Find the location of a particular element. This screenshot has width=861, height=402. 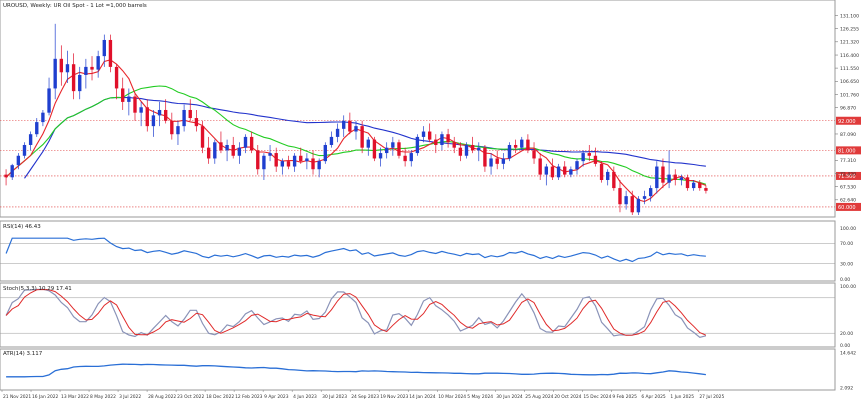

stoch-tick-label: 100.00 is located at coordinates (848, 287).